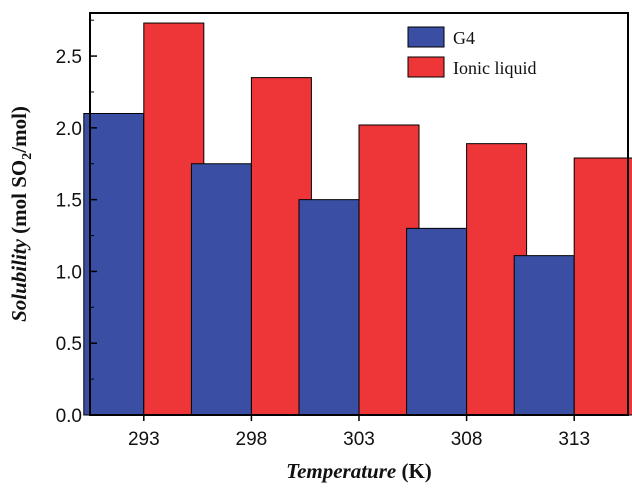 The height and width of the screenshot is (490, 632). I want to click on x-tick-label: 303, so click(359, 439).